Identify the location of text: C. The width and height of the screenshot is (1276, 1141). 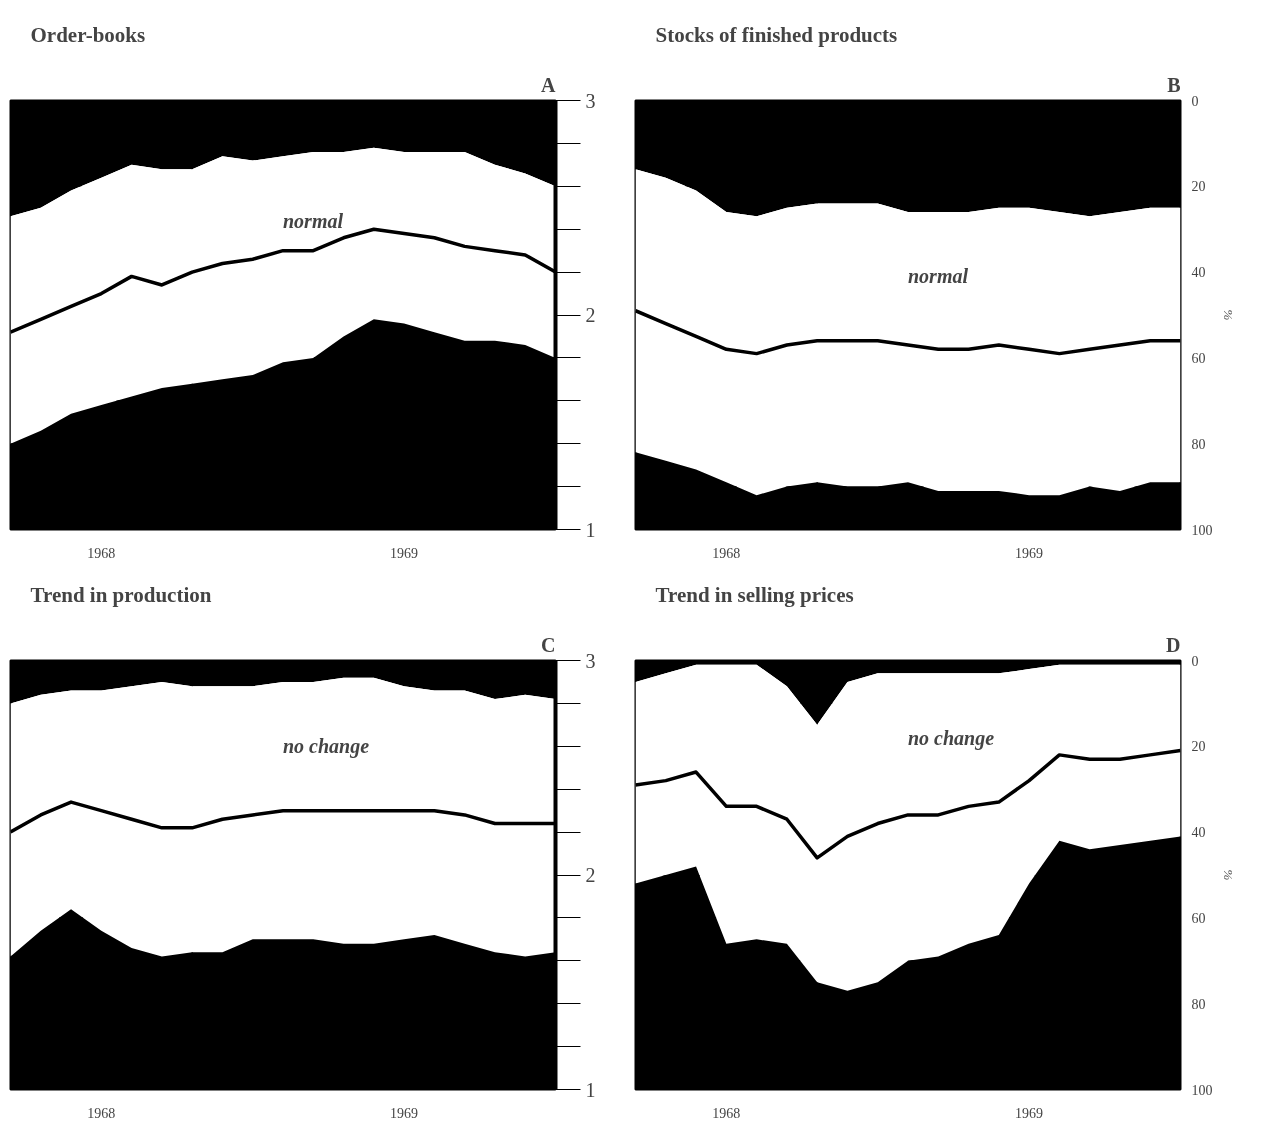
(548, 644).